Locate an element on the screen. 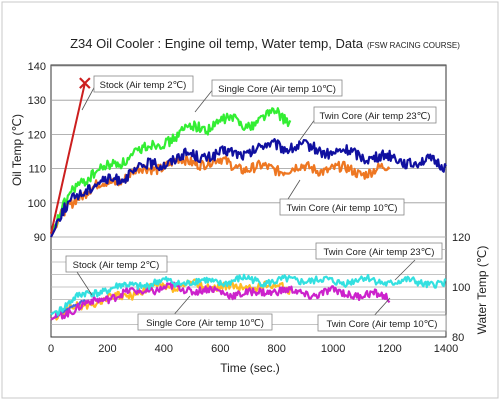 The image size is (500, 405). y-axis-label-oil: Oil Temp (℃) is located at coordinates (17, 150).